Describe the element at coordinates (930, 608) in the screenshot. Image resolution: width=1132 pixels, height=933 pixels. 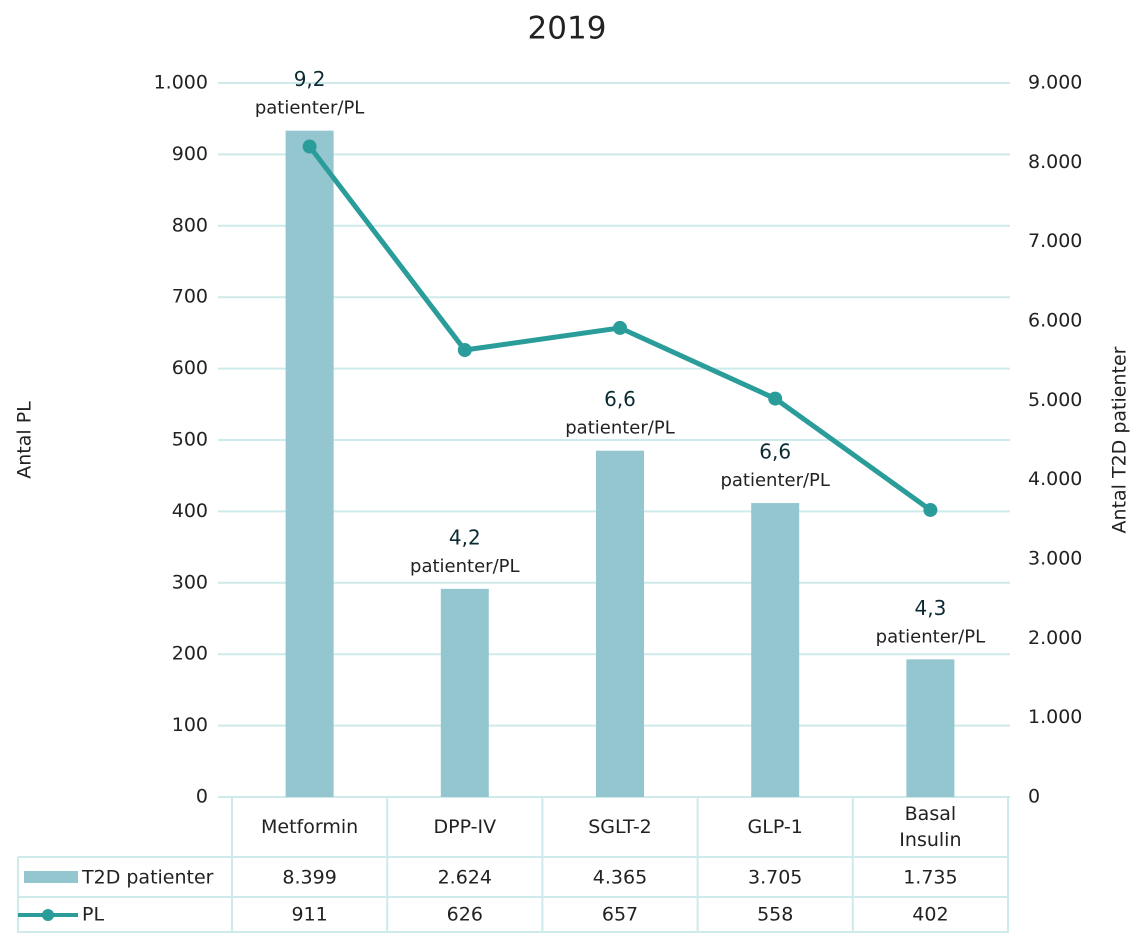
I see `annotation: 4,3` at that location.